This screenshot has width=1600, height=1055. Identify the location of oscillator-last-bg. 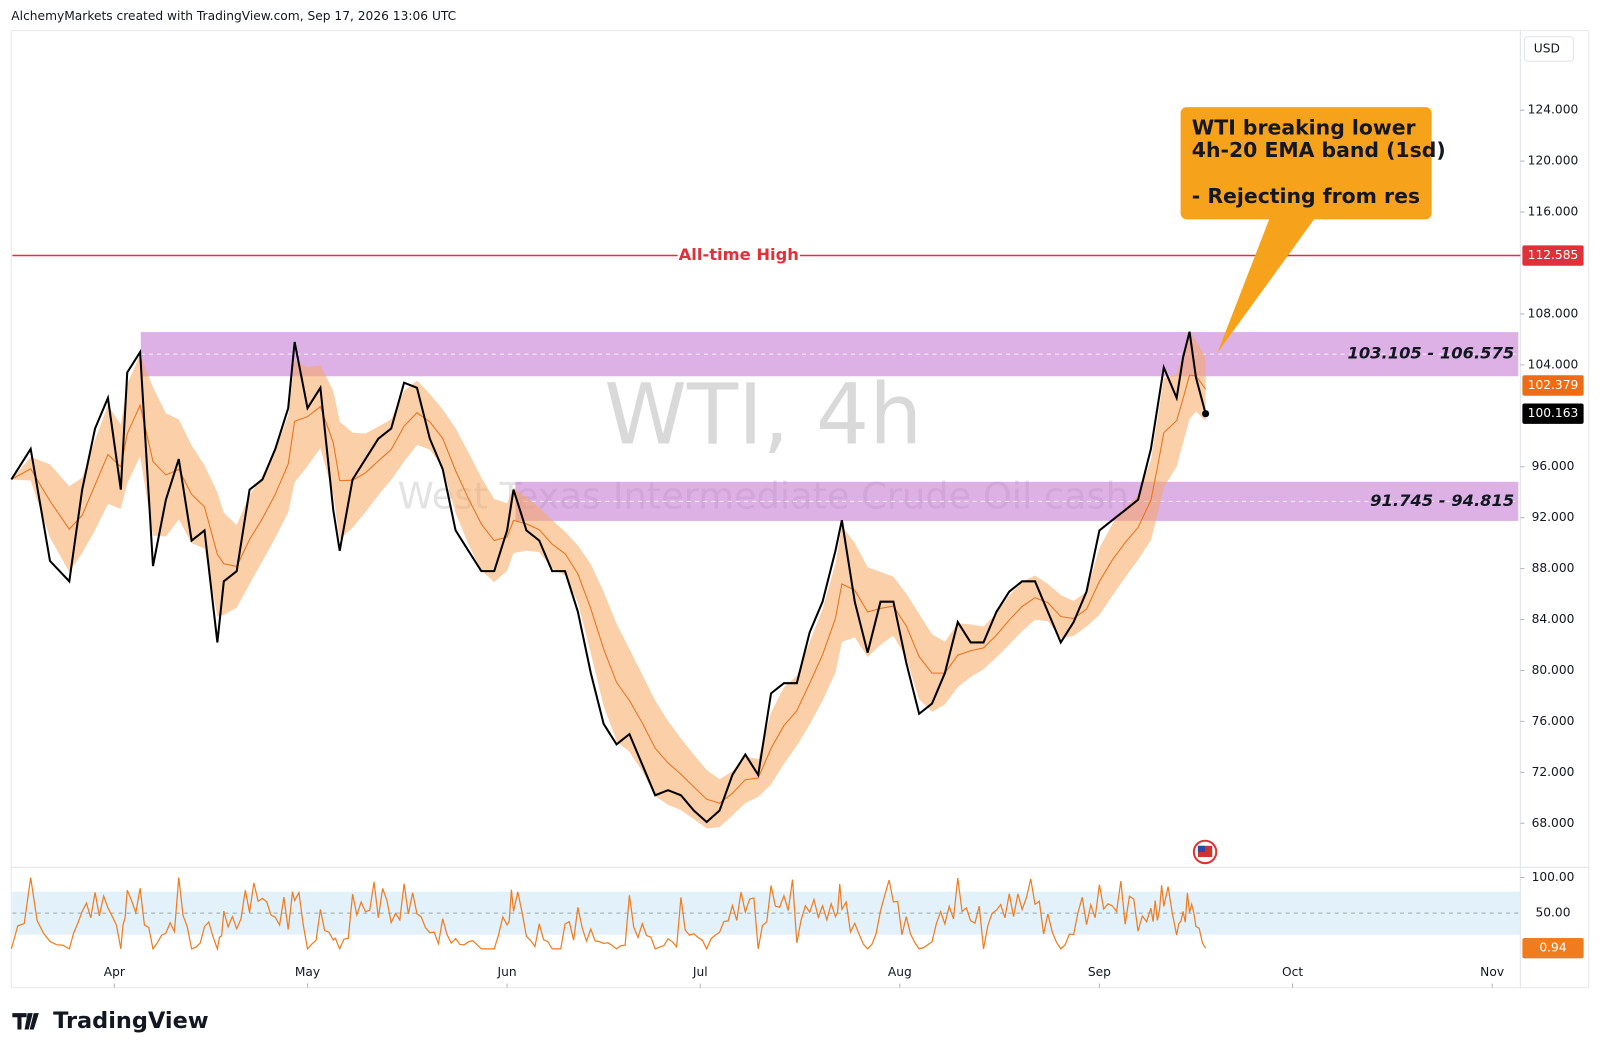
(1553, 948).